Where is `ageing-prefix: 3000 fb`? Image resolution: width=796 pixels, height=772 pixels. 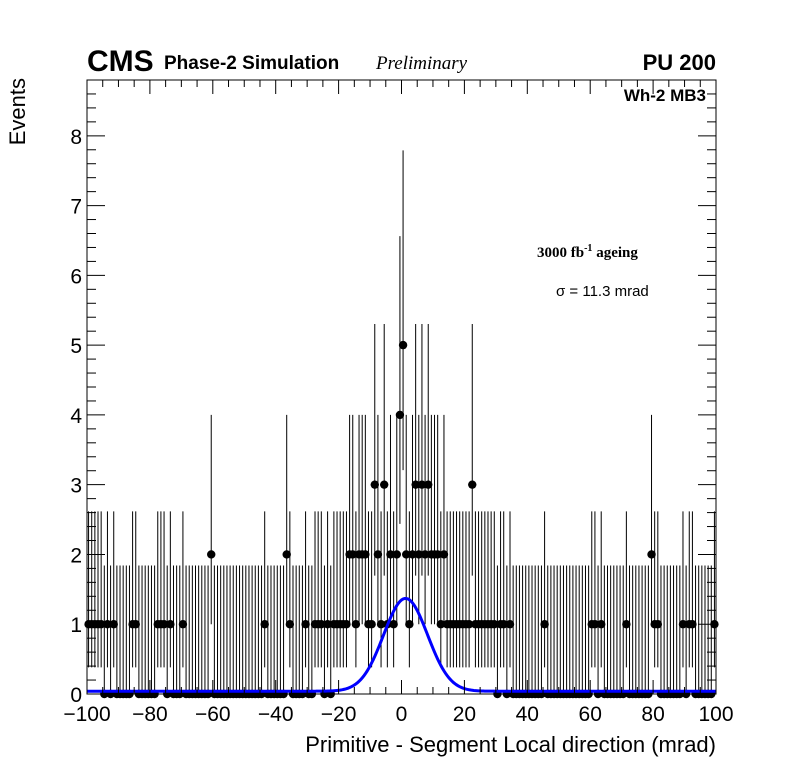 ageing-prefix: 3000 fb is located at coordinates (560, 253).